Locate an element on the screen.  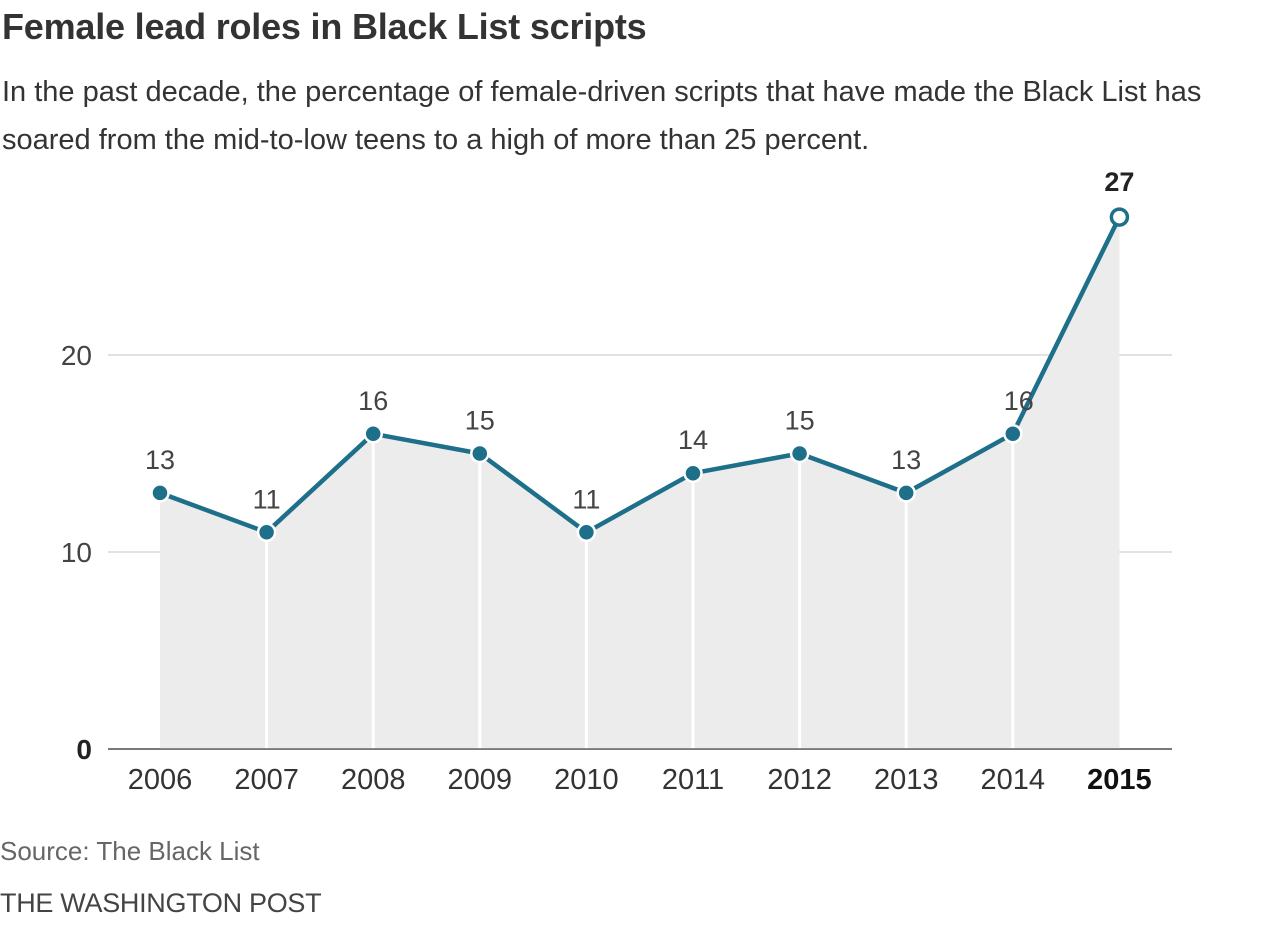
y-tick-label: 10 is located at coordinates (76, 552).